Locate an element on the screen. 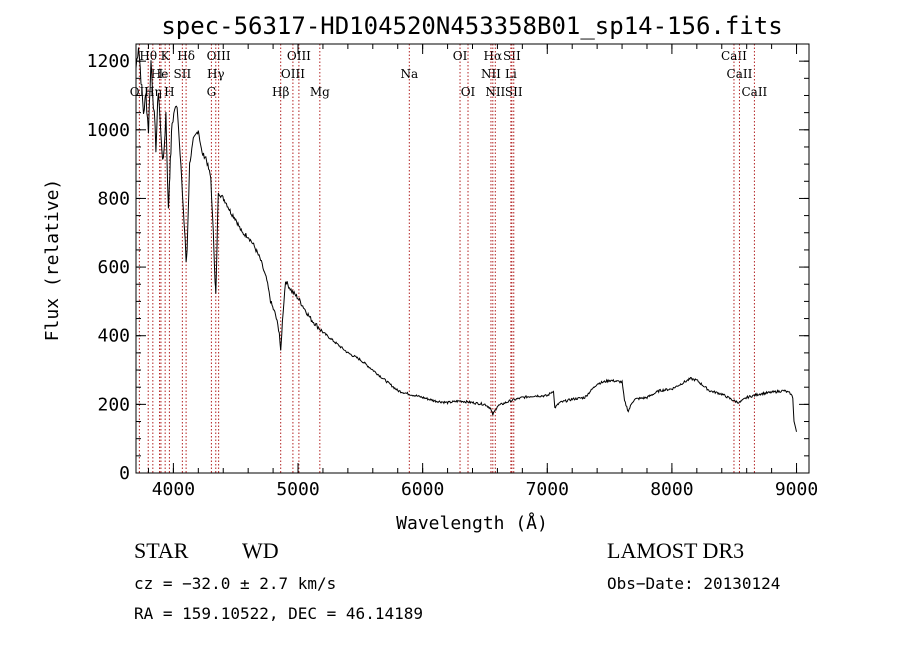  y-tick-label: 1200 is located at coordinates (108, 61).